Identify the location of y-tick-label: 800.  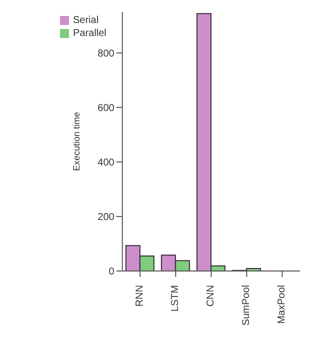
(106, 54).